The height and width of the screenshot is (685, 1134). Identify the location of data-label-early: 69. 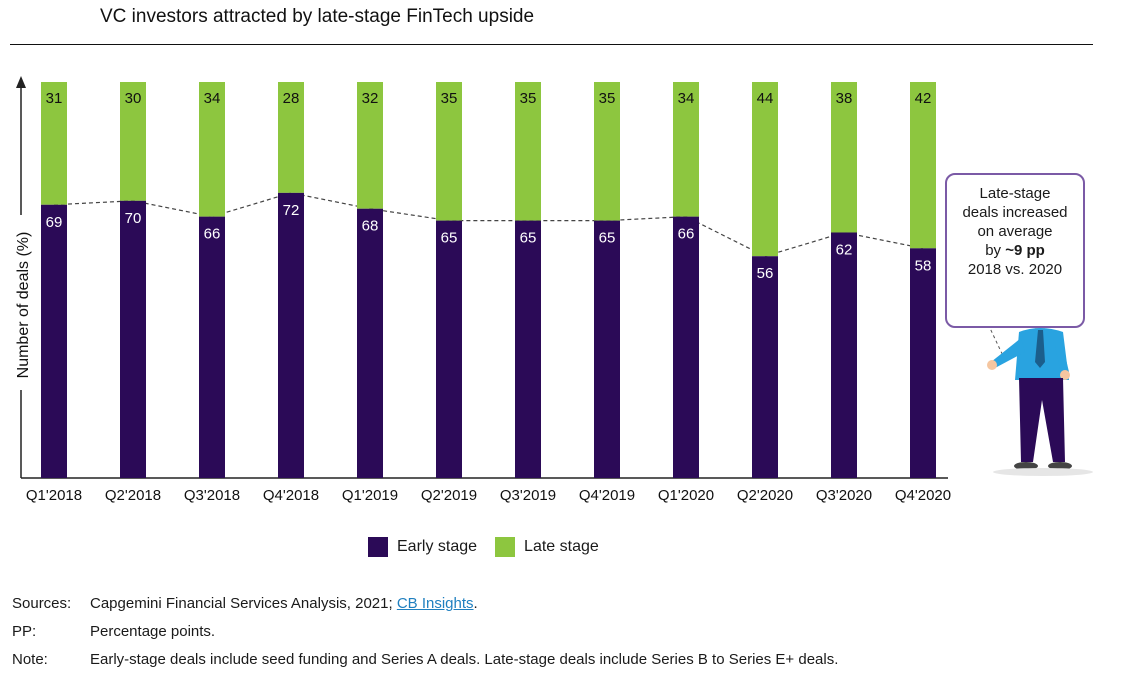
(54, 222).